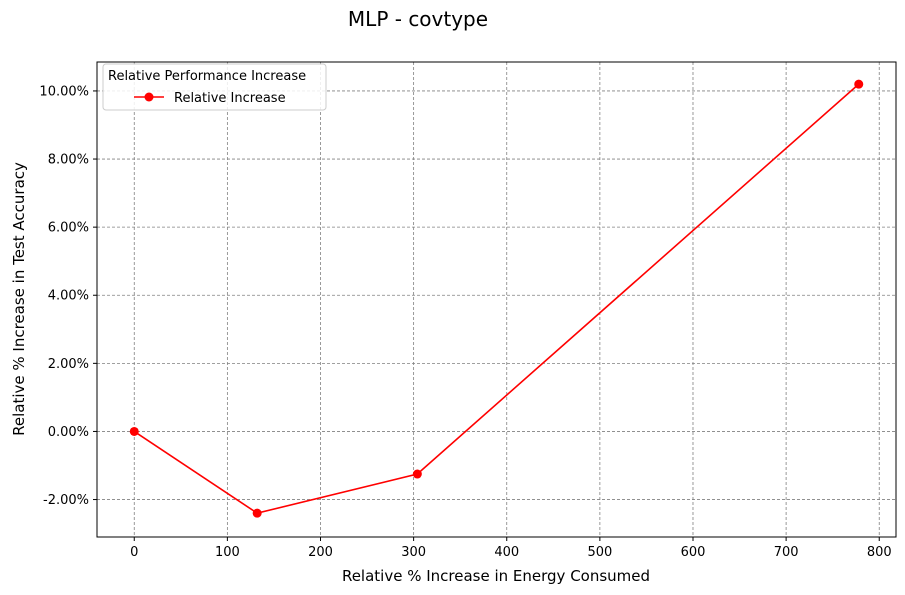 The image size is (905, 595). I want to click on y-tick-label: 4.00%, so click(68, 296).